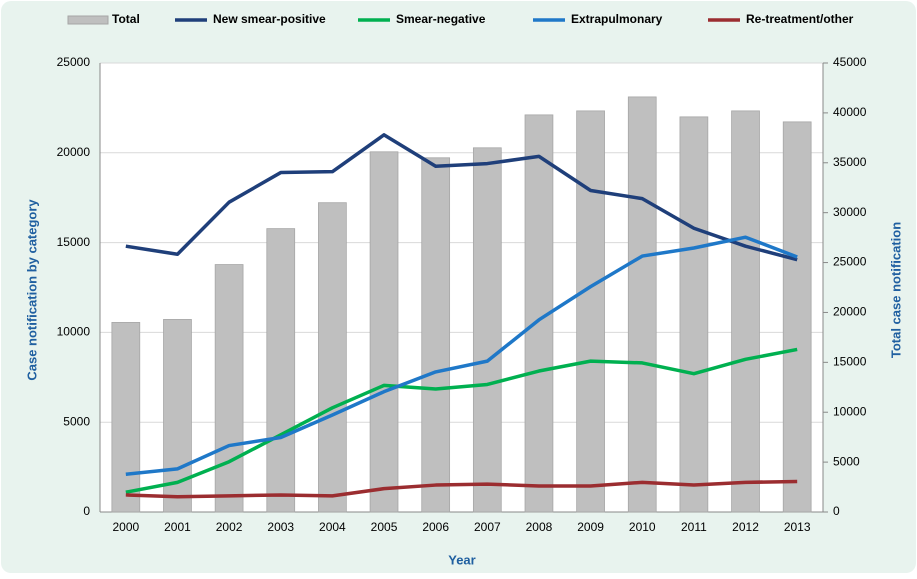 The image size is (917, 579). What do you see at coordinates (269, 19) in the screenshot?
I see `legend-label: New smear-positive` at bounding box center [269, 19].